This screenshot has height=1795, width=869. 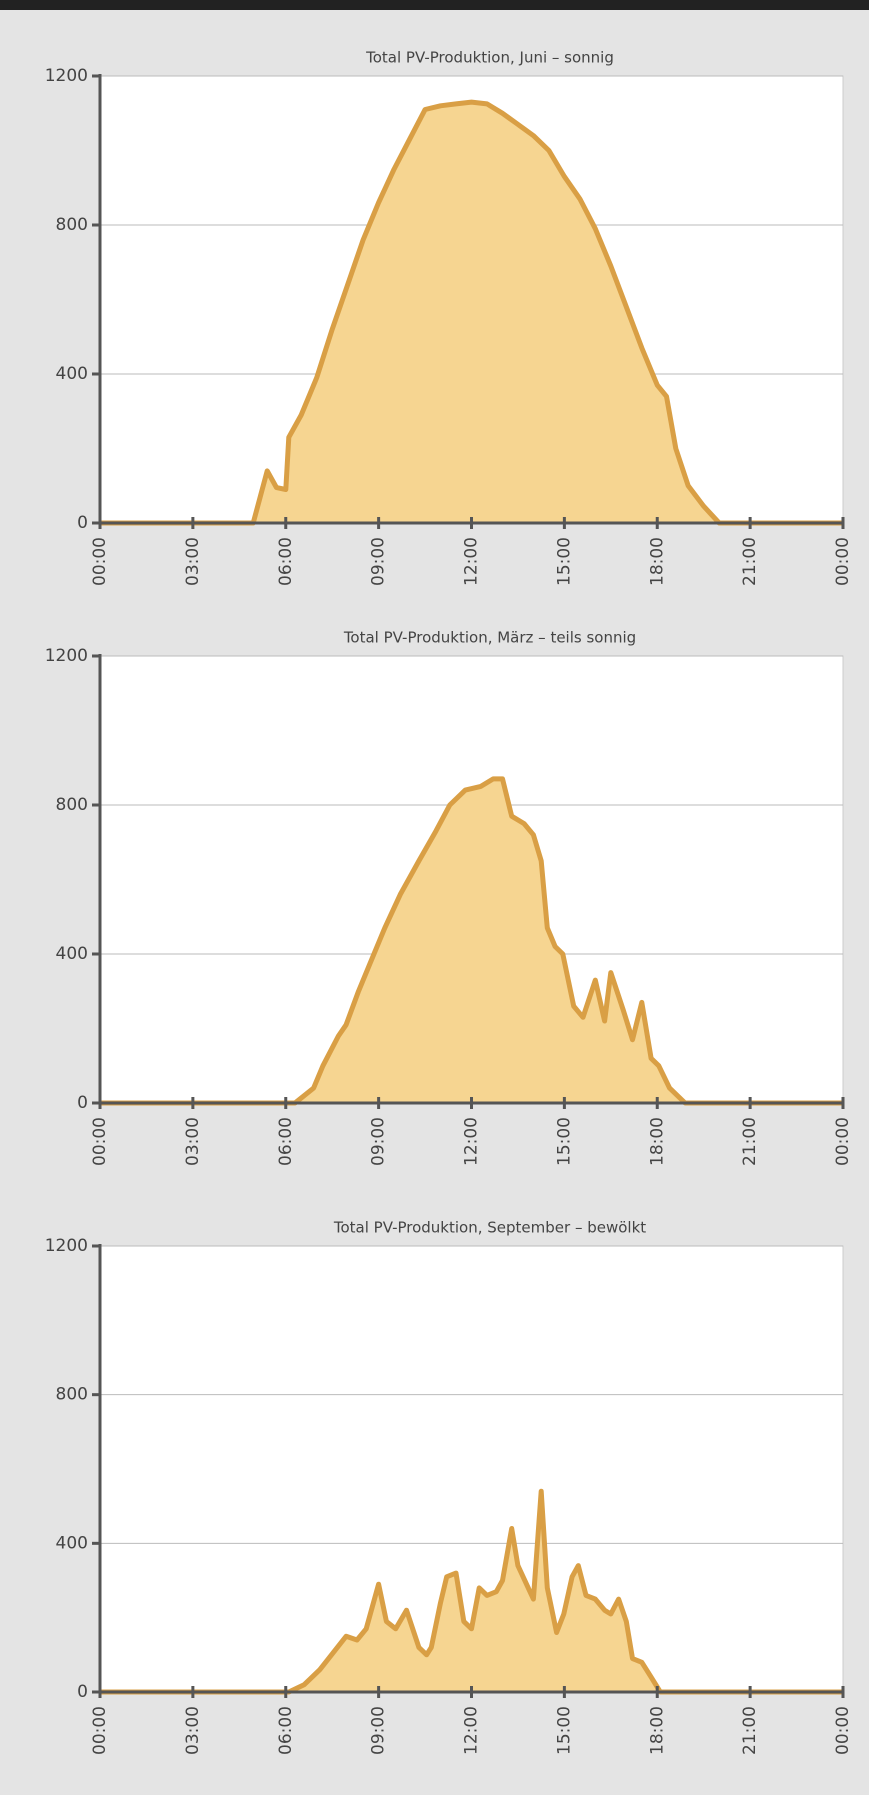 What do you see at coordinates (489, 638) in the screenshot?
I see `chart-title: Total PV-Produktion, März – teils sonnig` at bounding box center [489, 638].